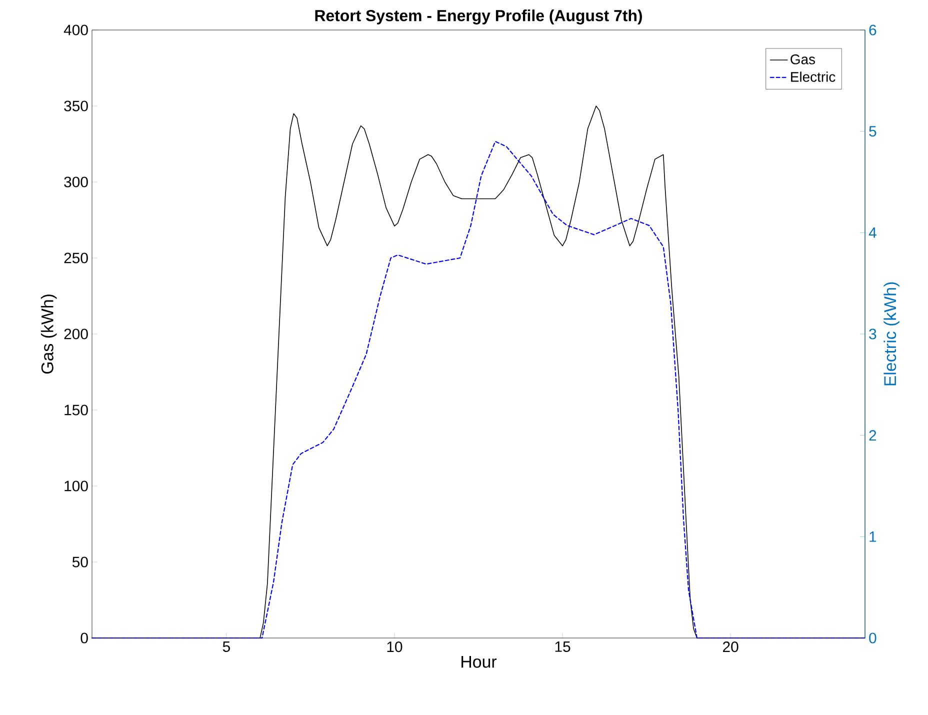 This screenshot has width=928, height=715. Describe the element at coordinates (76, 106) in the screenshot. I see `y-tick-label: 350` at that location.